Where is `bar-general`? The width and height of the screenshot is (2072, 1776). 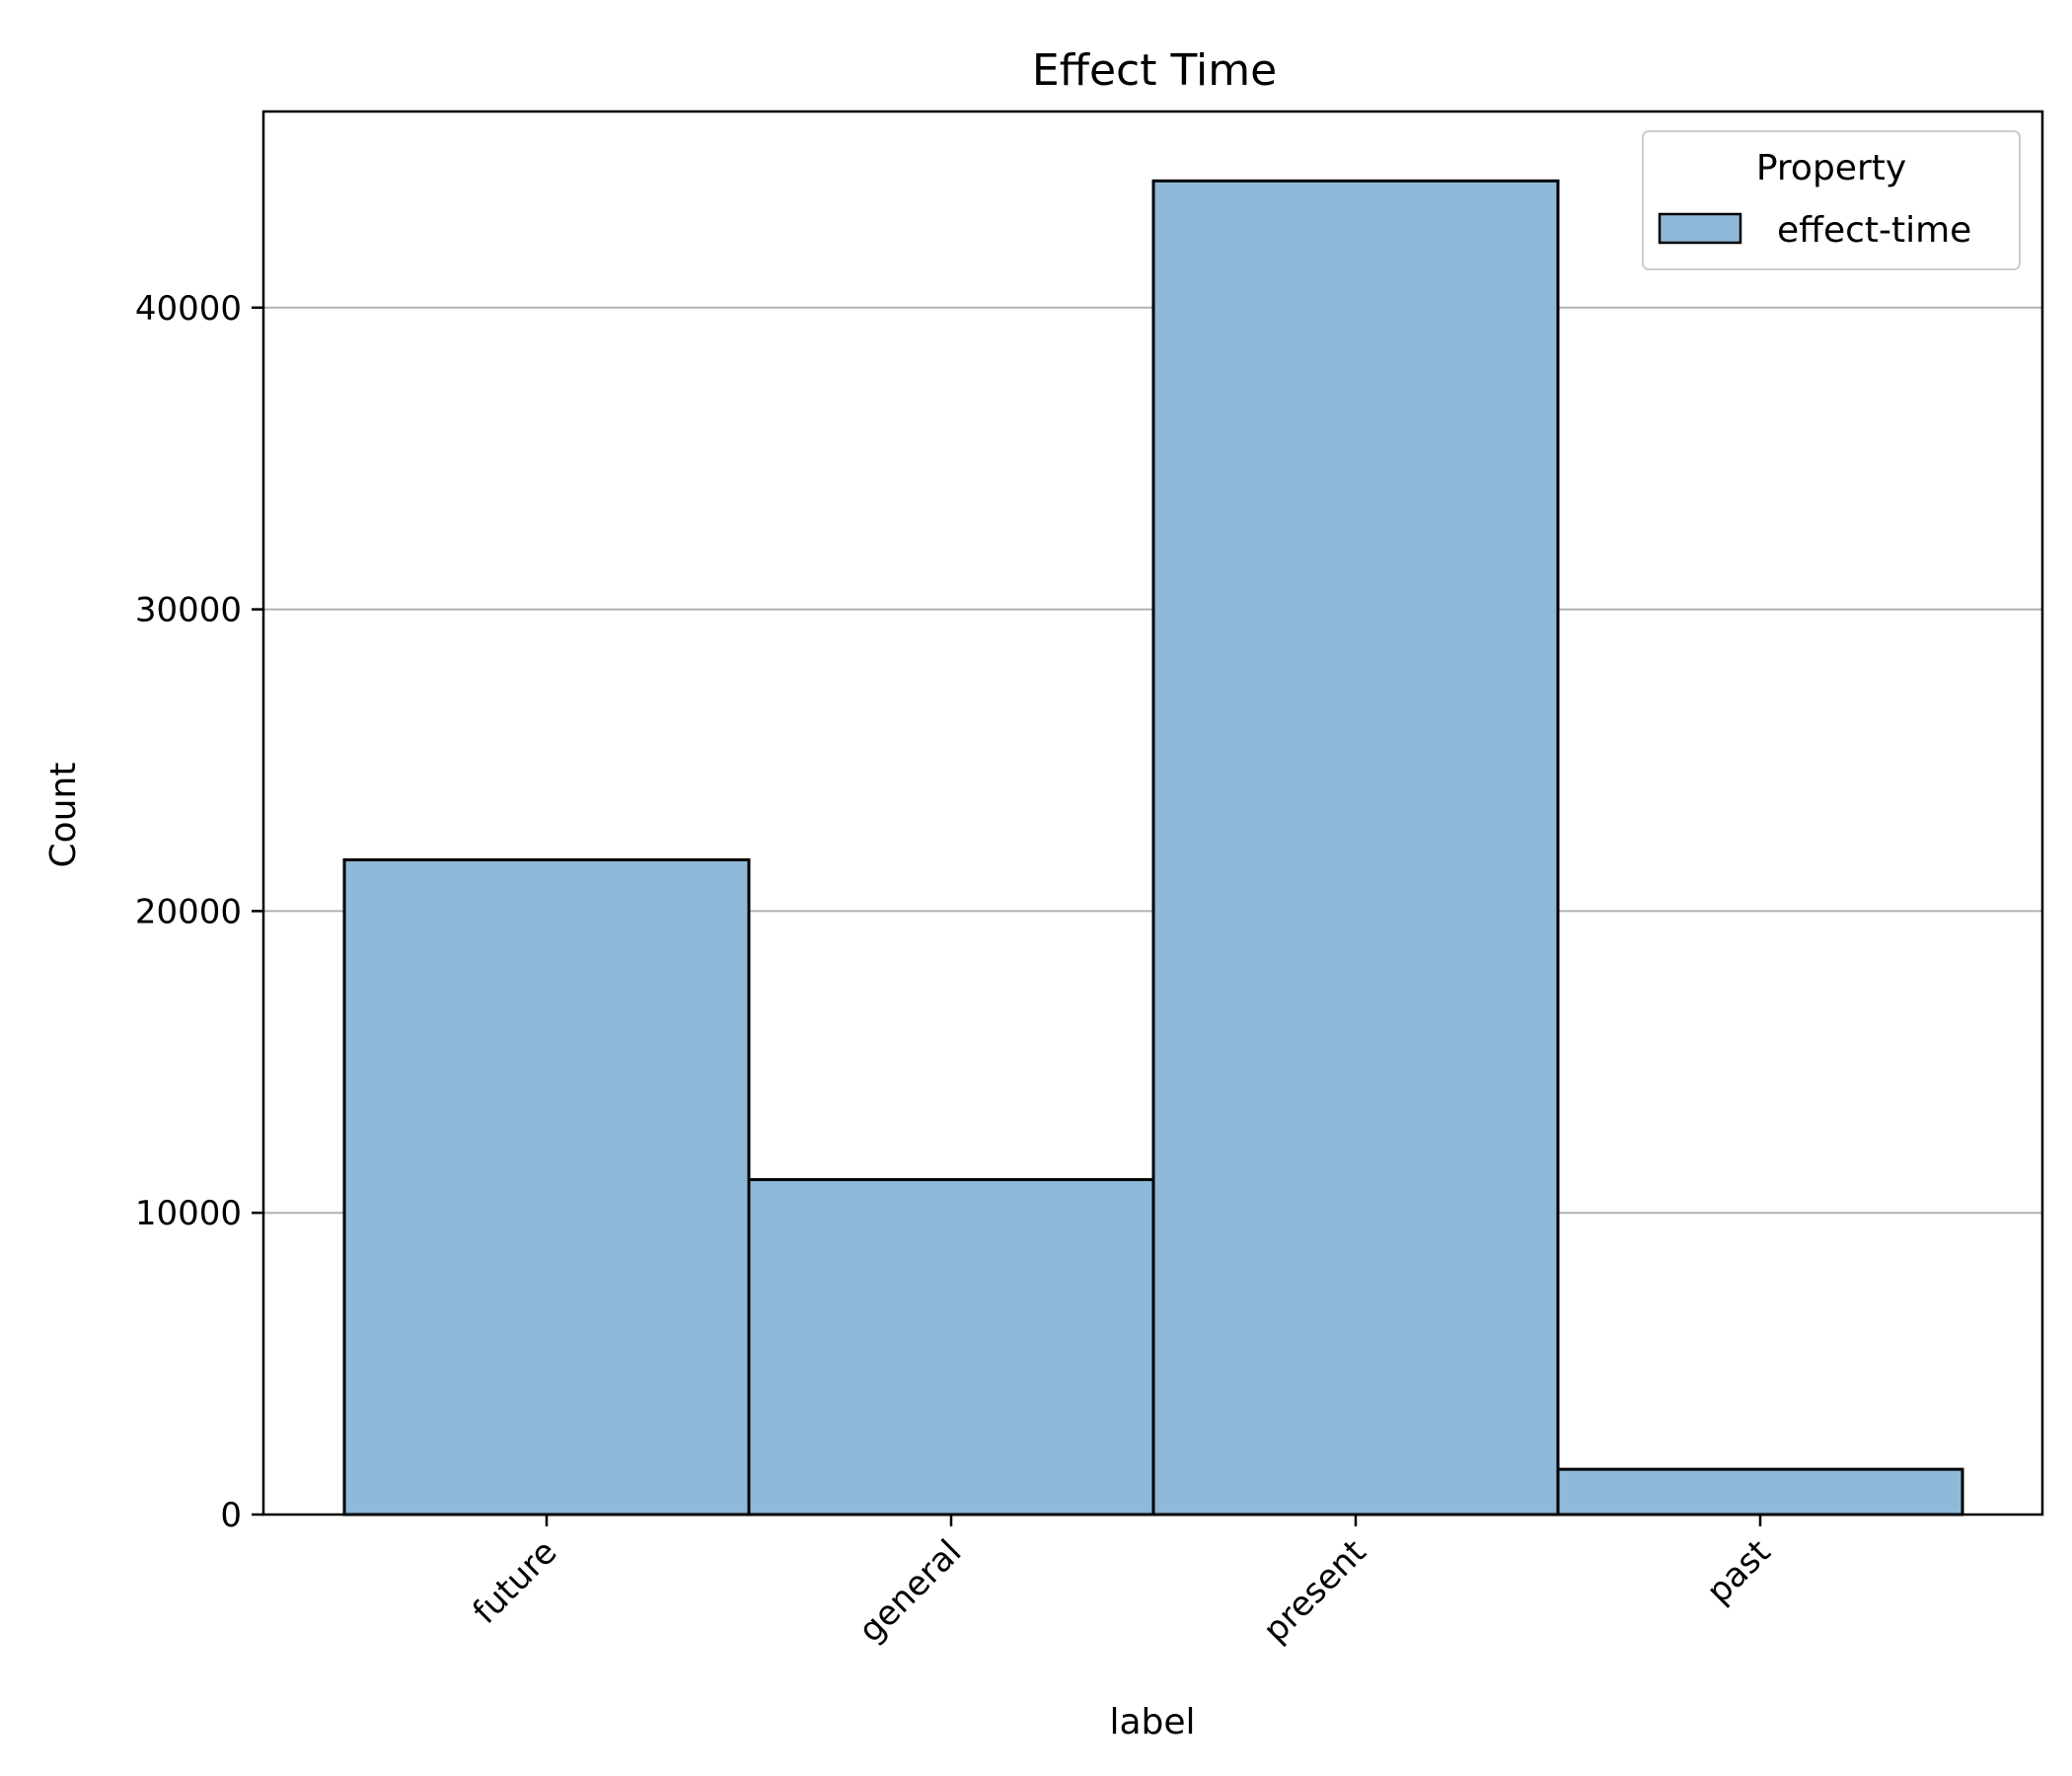 bar-general is located at coordinates (951, 1348).